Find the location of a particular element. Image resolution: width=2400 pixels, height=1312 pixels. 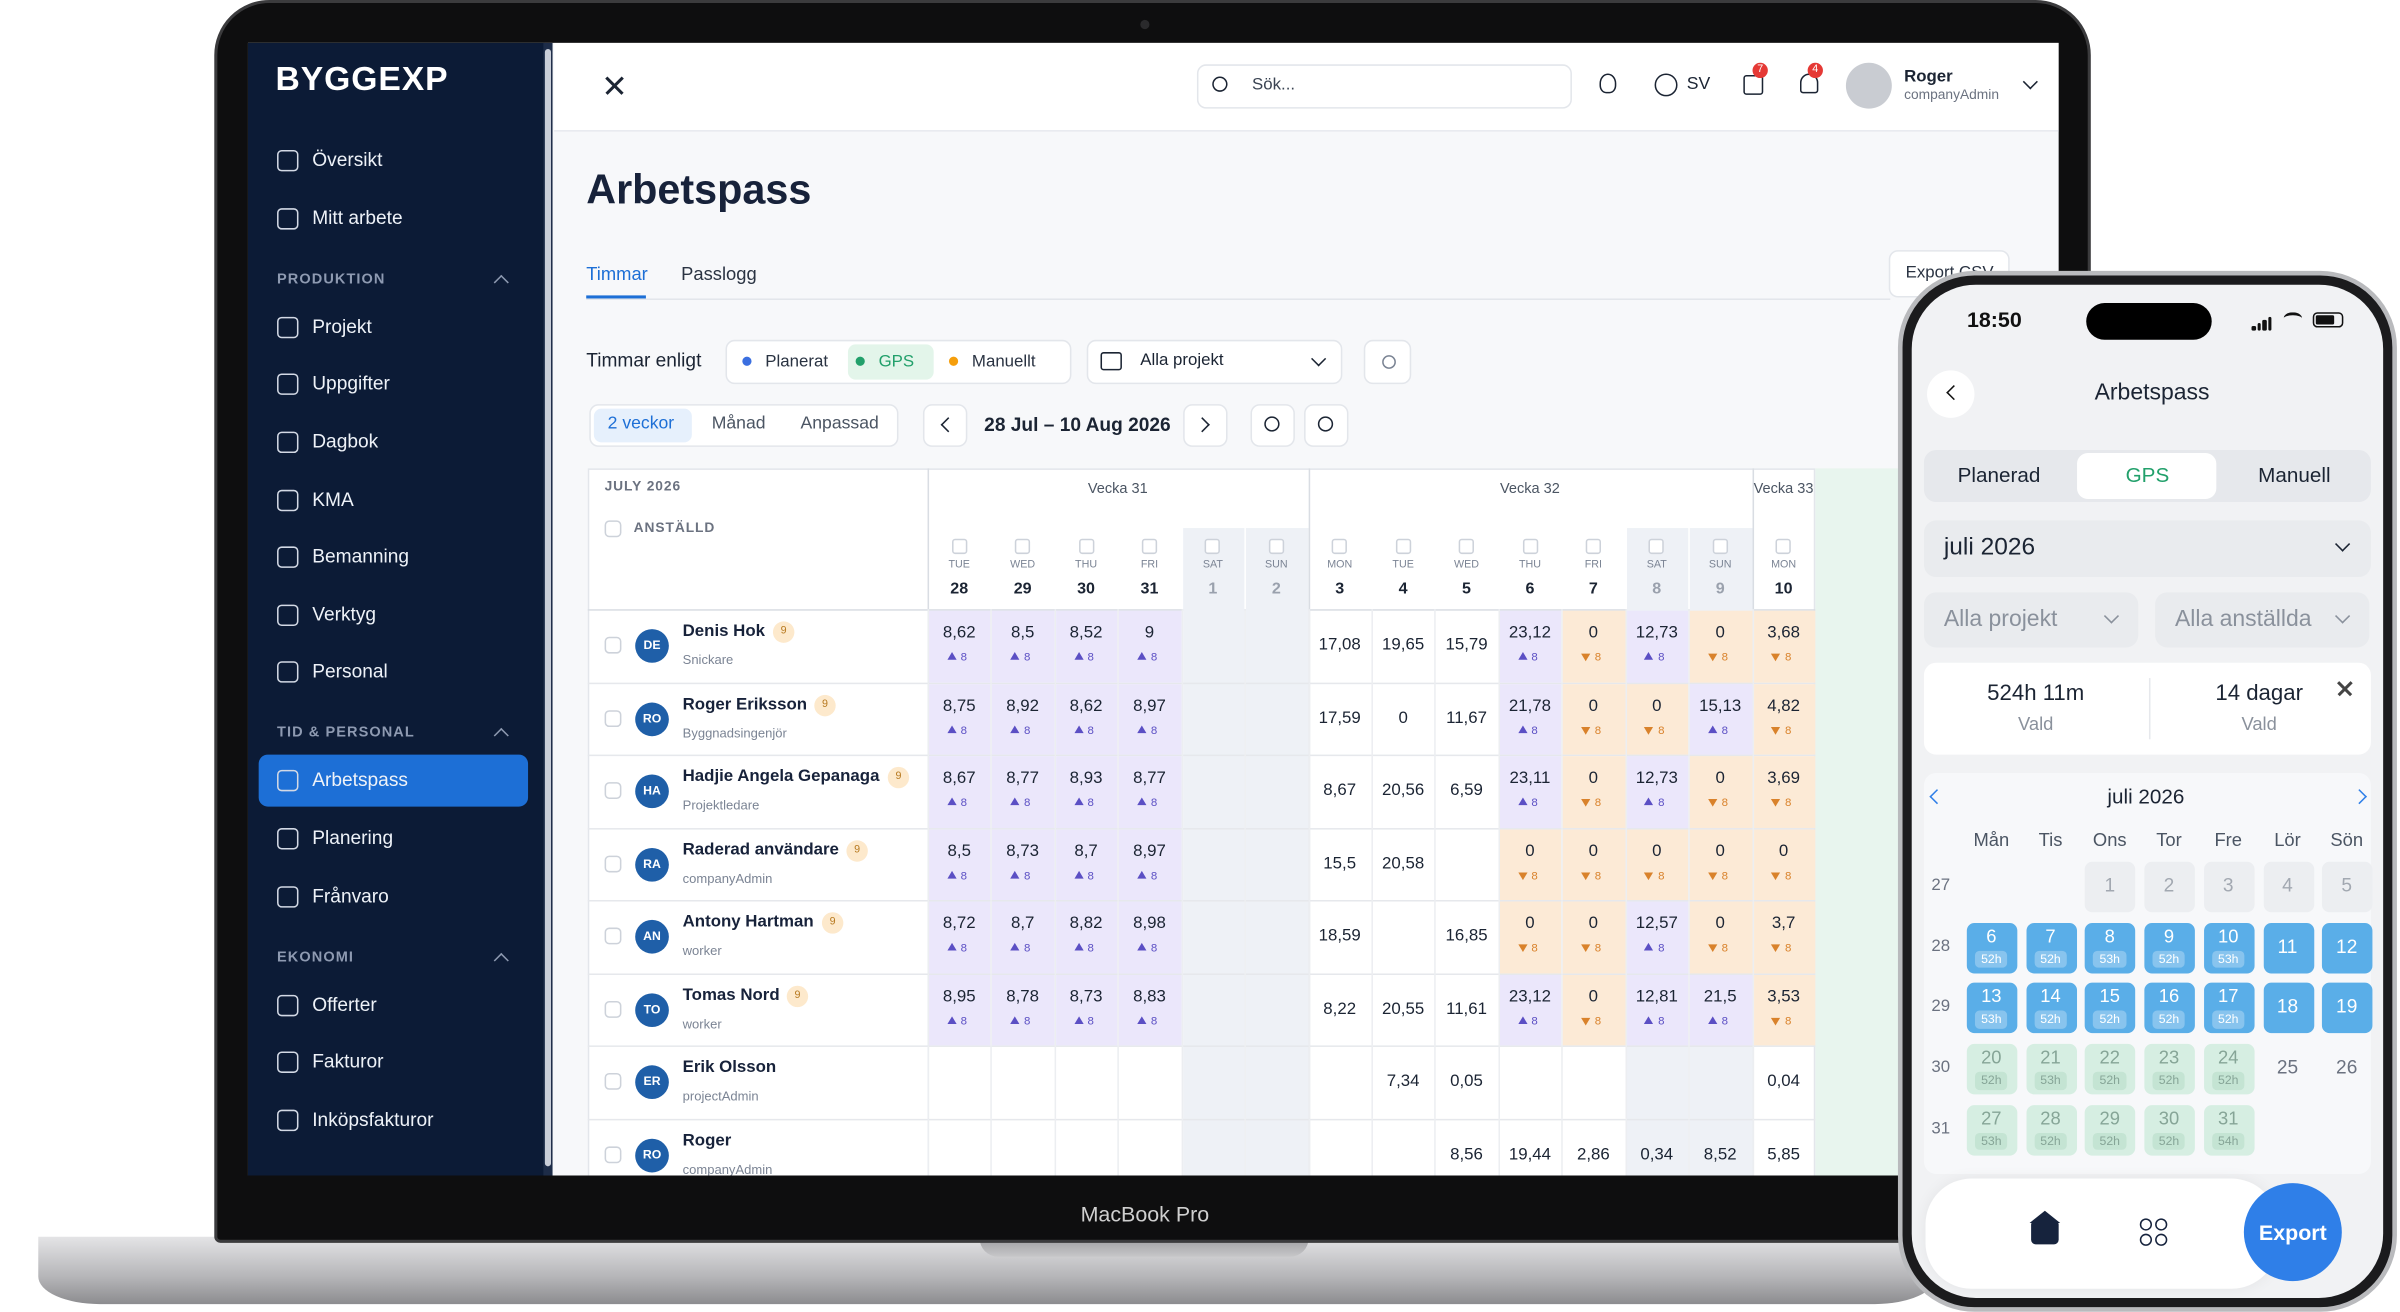

employee-name: Tomas Nord is located at coordinates (731, 994).